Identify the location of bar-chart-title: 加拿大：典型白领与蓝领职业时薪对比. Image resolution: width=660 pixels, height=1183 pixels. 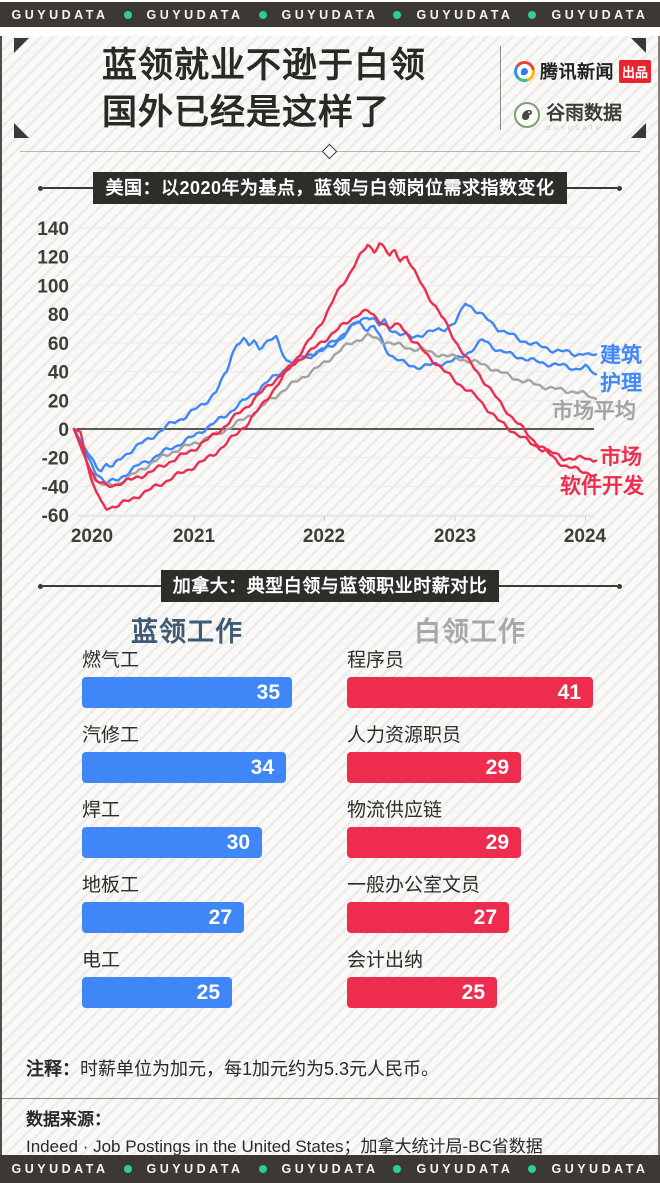
(330, 586).